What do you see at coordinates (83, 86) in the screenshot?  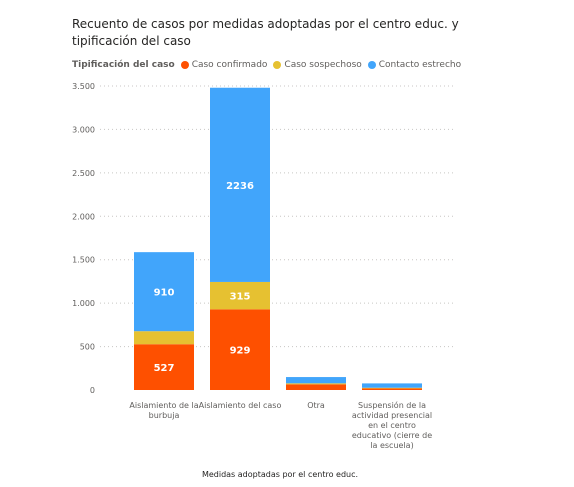 I see `y-tick-label: 3.500` at bounding box center [83, 86].